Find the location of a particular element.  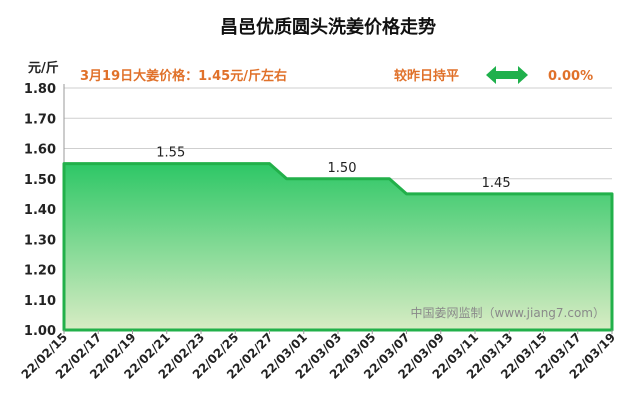

y-tick-label: 1.40 is located at coordinates (40, 210).